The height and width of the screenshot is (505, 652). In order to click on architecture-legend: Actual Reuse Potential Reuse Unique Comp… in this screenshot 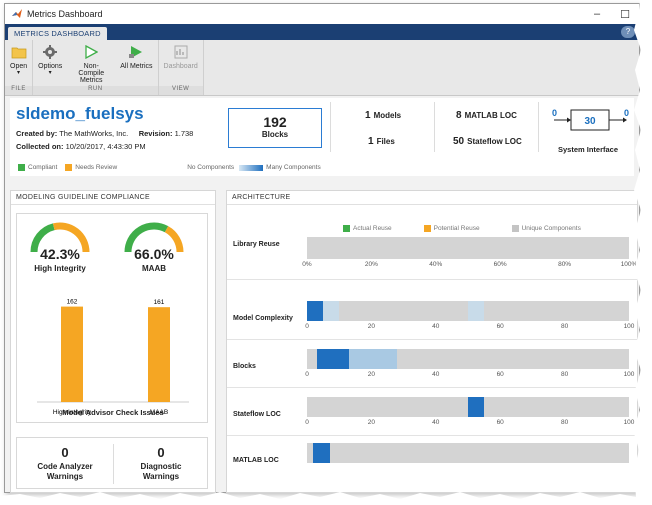, I will do `click(462, 228)`.